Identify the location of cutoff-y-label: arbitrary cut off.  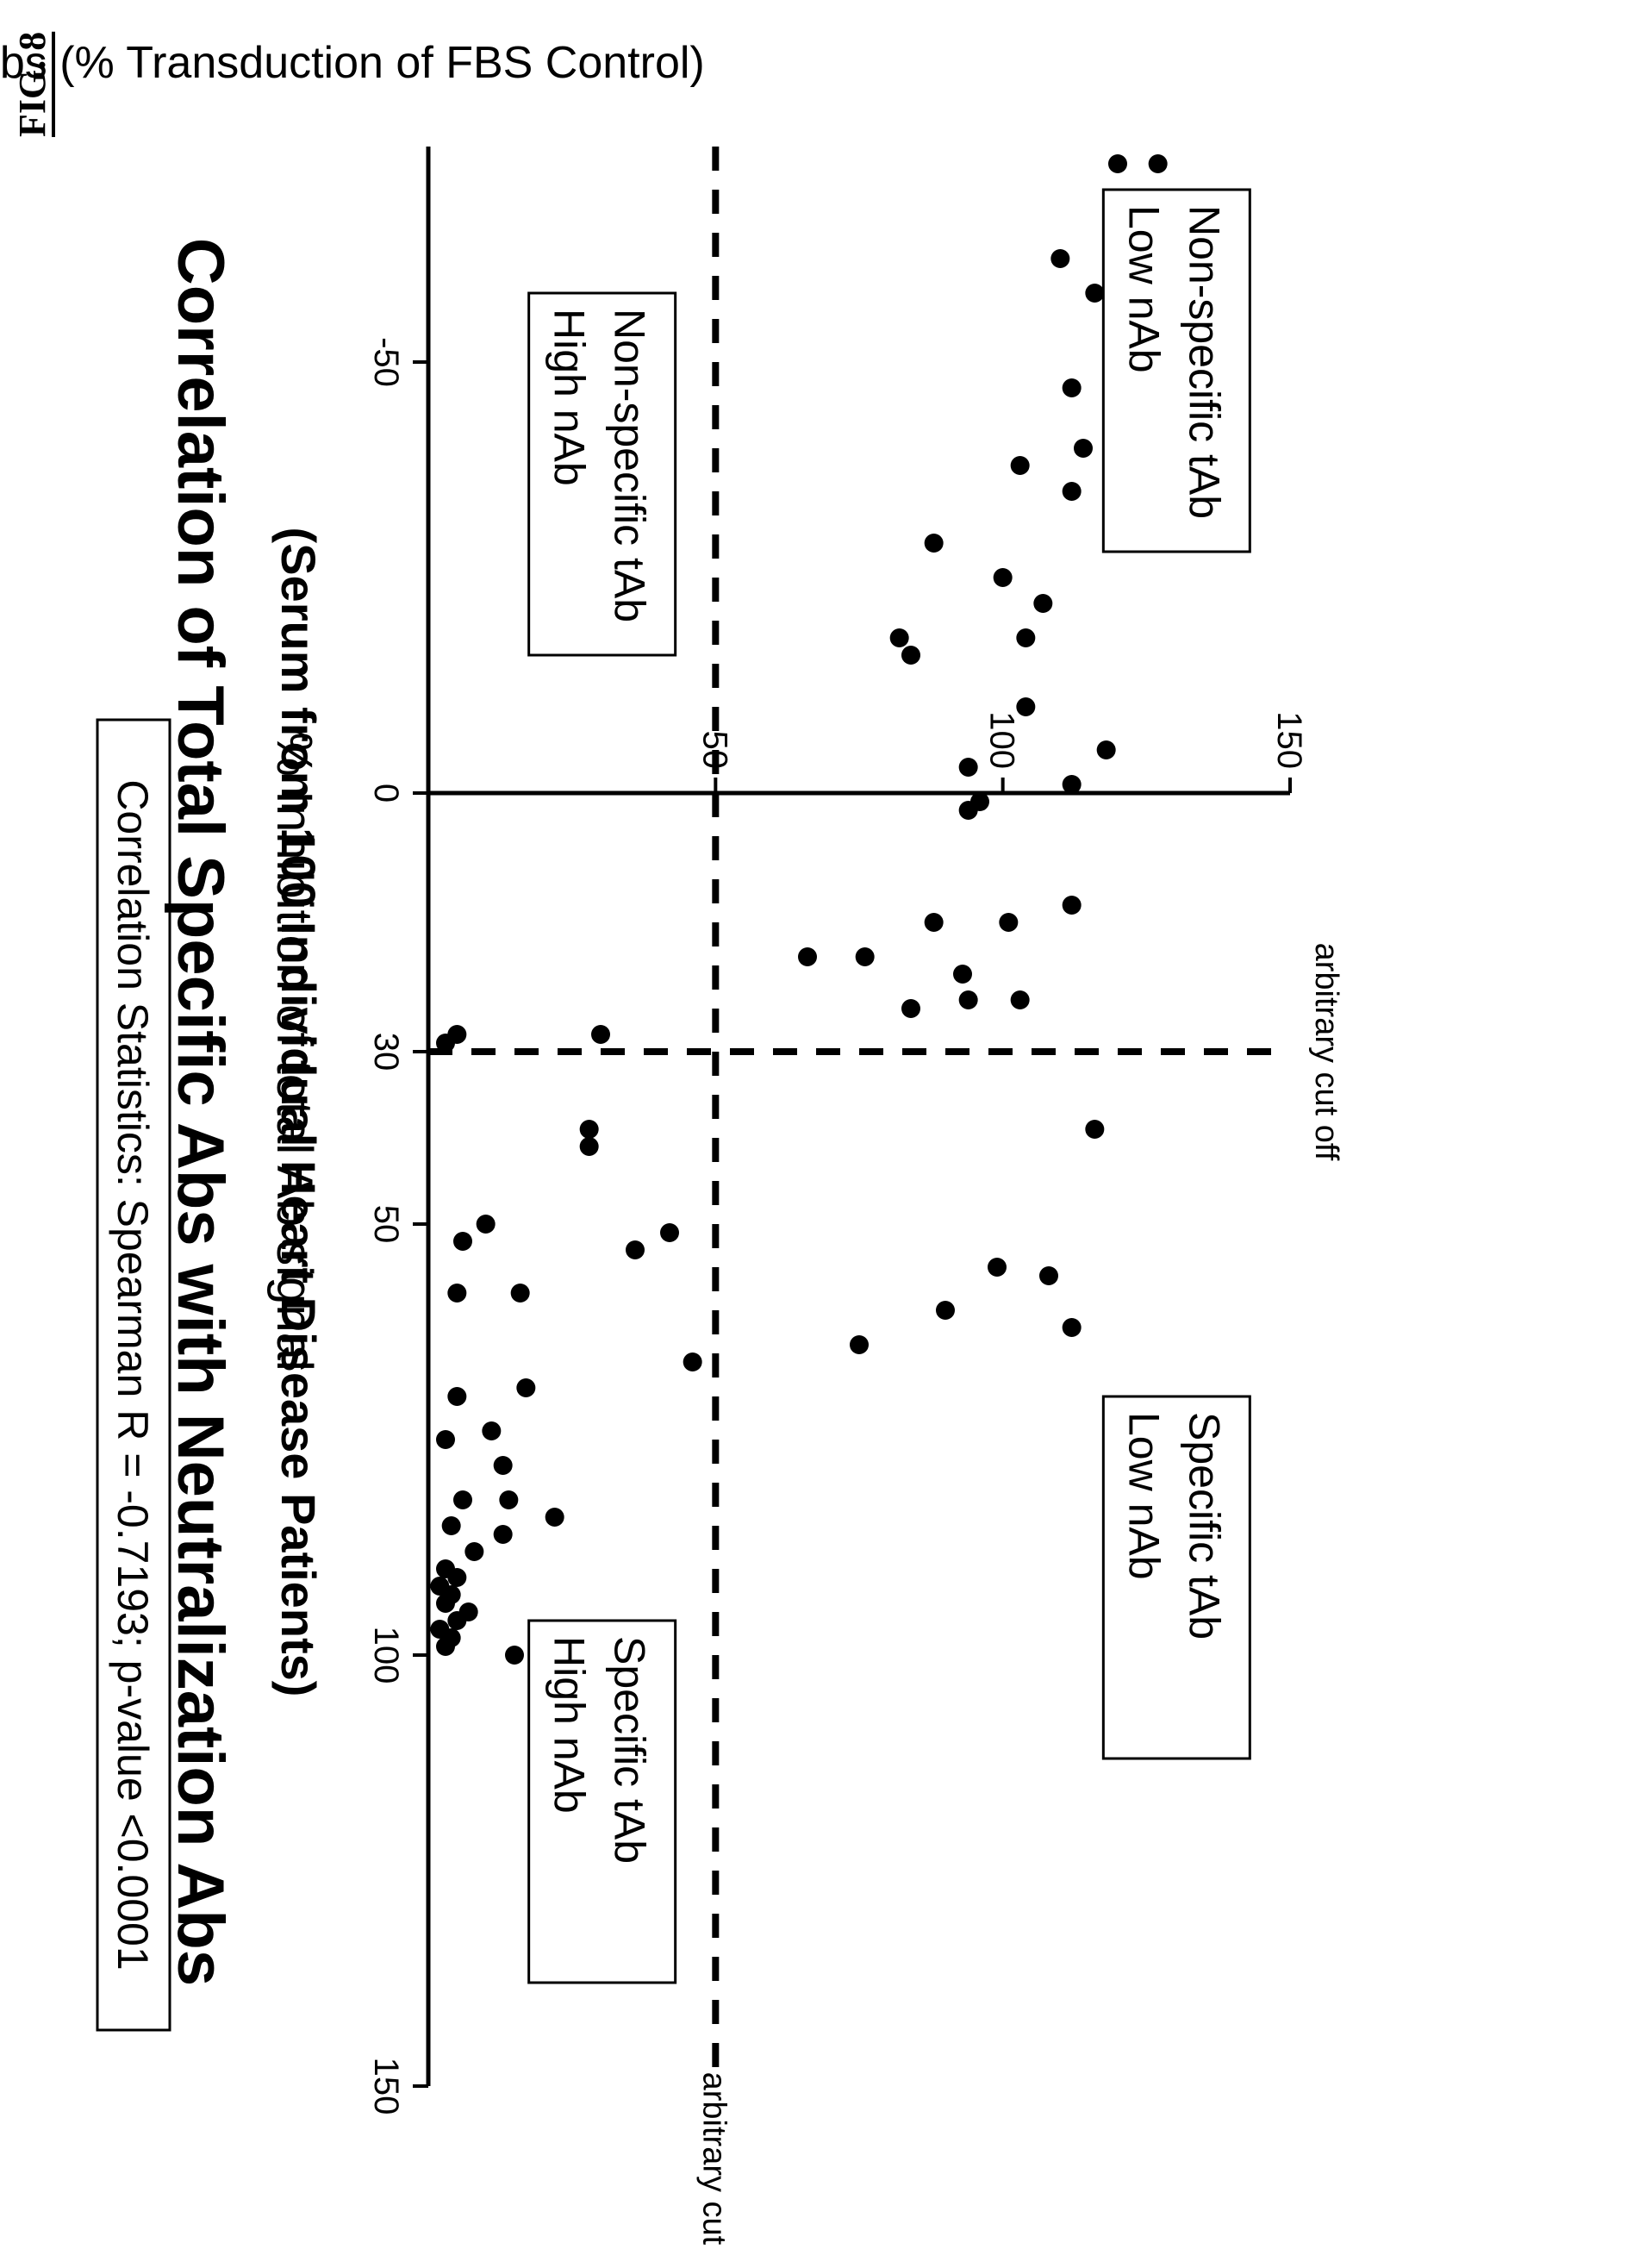
(713, 2158).